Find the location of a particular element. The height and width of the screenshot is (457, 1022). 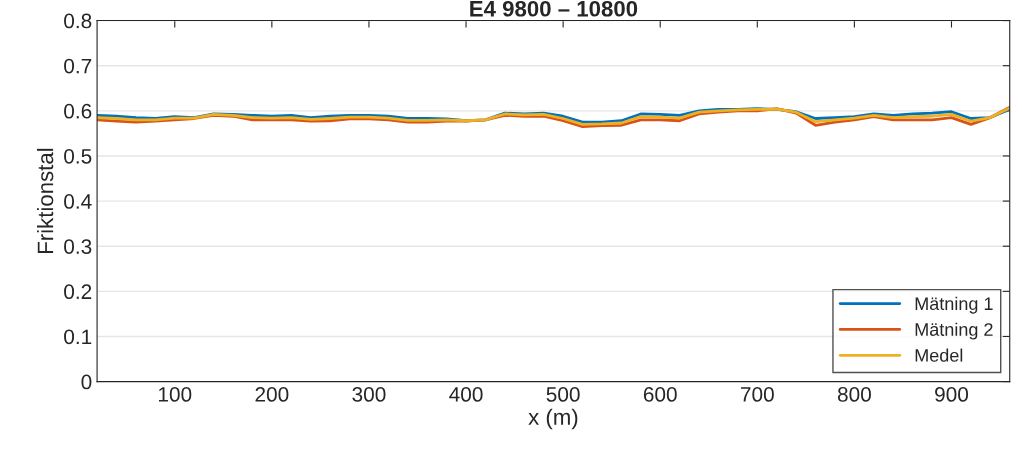

x-tick-label: 700 is located at coordinates (757, 394).